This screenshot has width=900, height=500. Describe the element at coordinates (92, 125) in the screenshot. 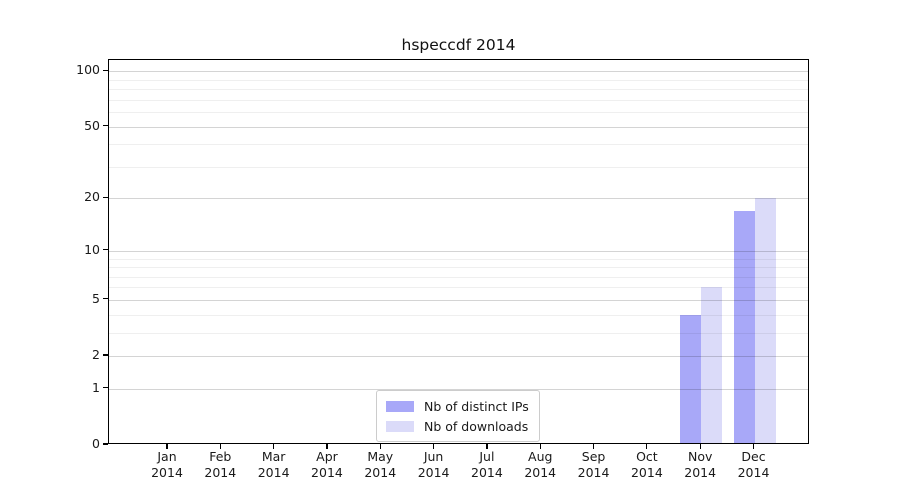

I see `y-tick-label: 50` at that location.